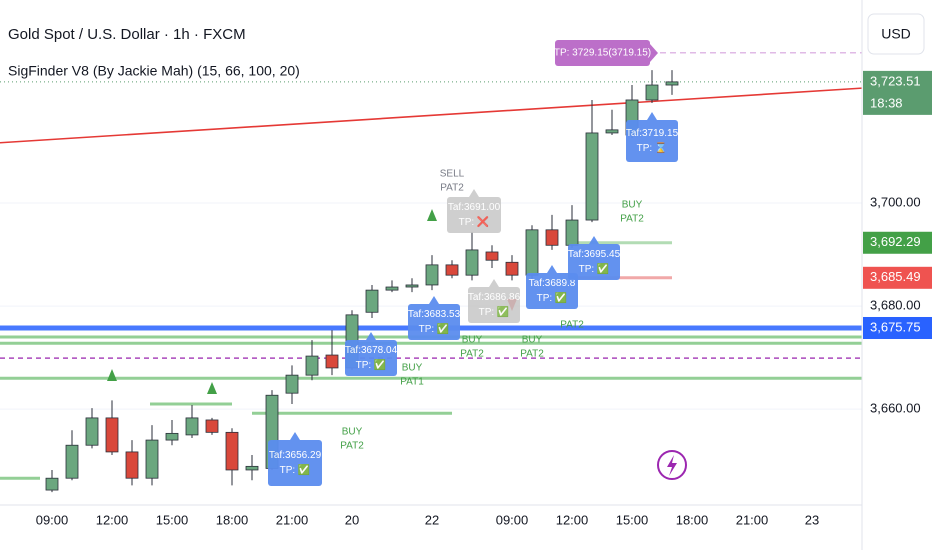 Image resolution: width=932 pixels, height=550 pixels. I want to click on annotation-text: Taf:3686.86, so click(494, 297).